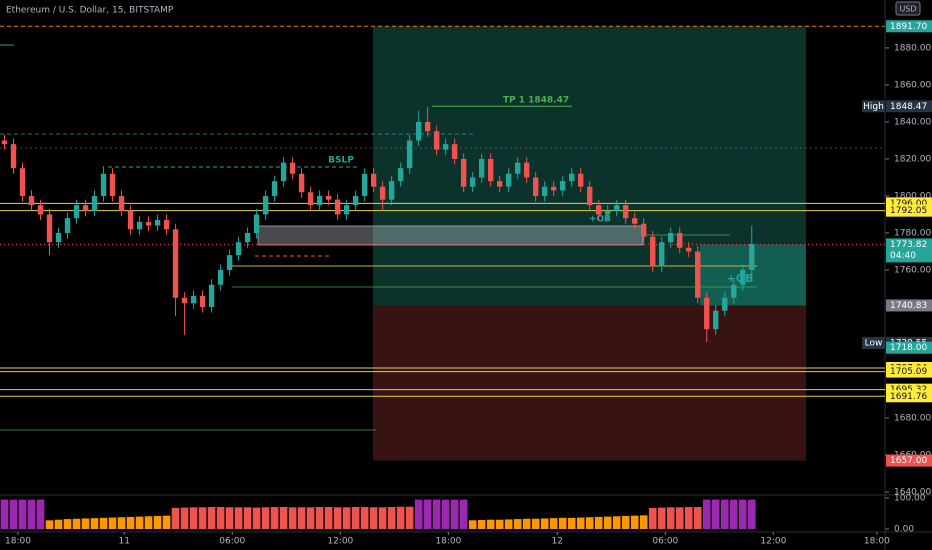  What do you see at coordinates (912, 233) in the screenshot?
I see `y-tick-label: 1780.00` at bounding box center [912, 233].